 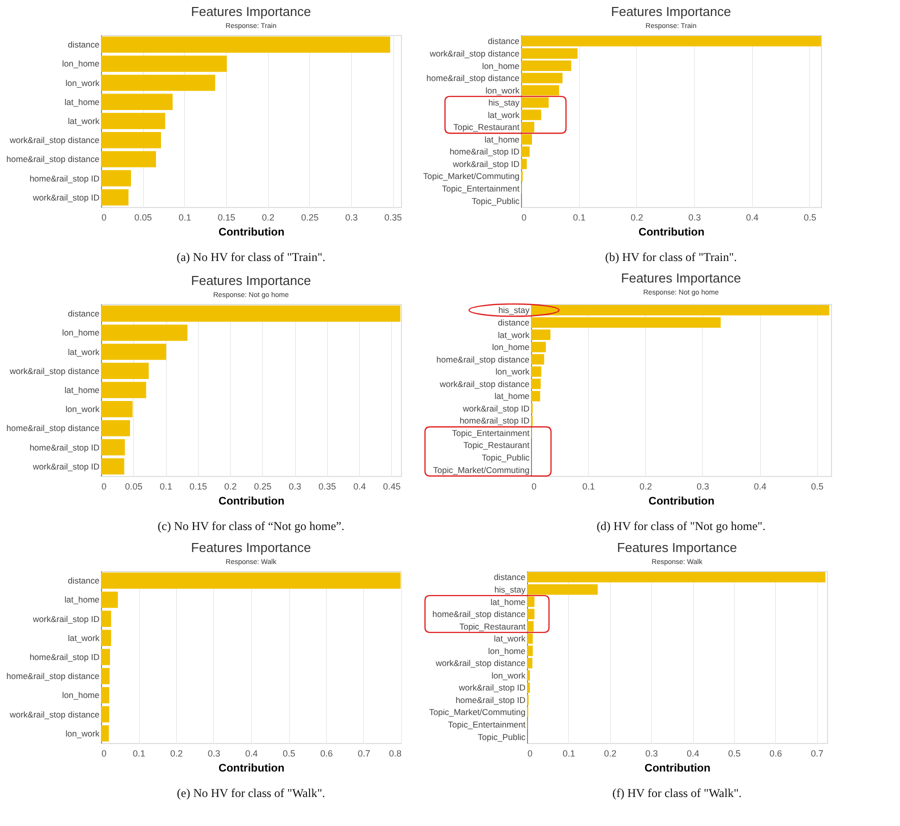 I want to click on x-tick-label: 0.05, so click(x=133, y=487).